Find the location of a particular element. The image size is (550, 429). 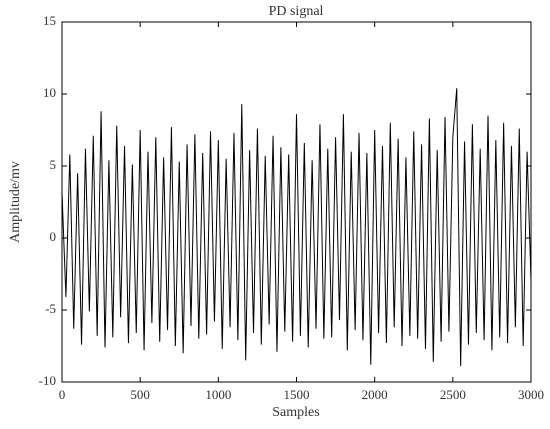

x-tick-label: 2500 is located at coordinates (453, 394).